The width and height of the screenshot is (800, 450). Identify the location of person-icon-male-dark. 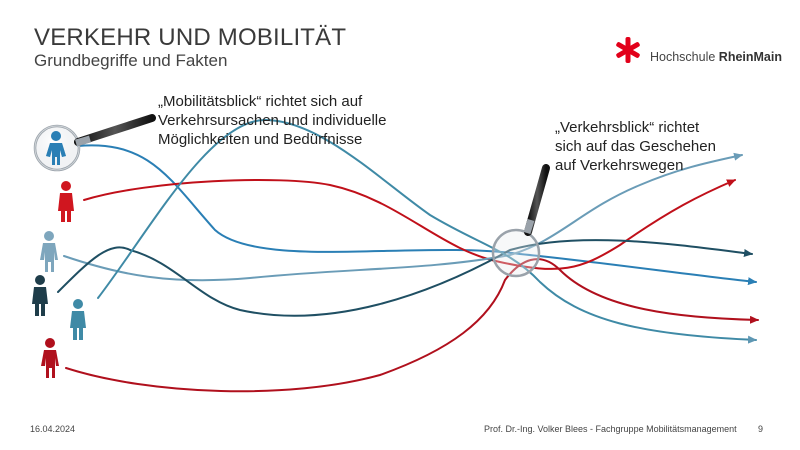
(40, 295).